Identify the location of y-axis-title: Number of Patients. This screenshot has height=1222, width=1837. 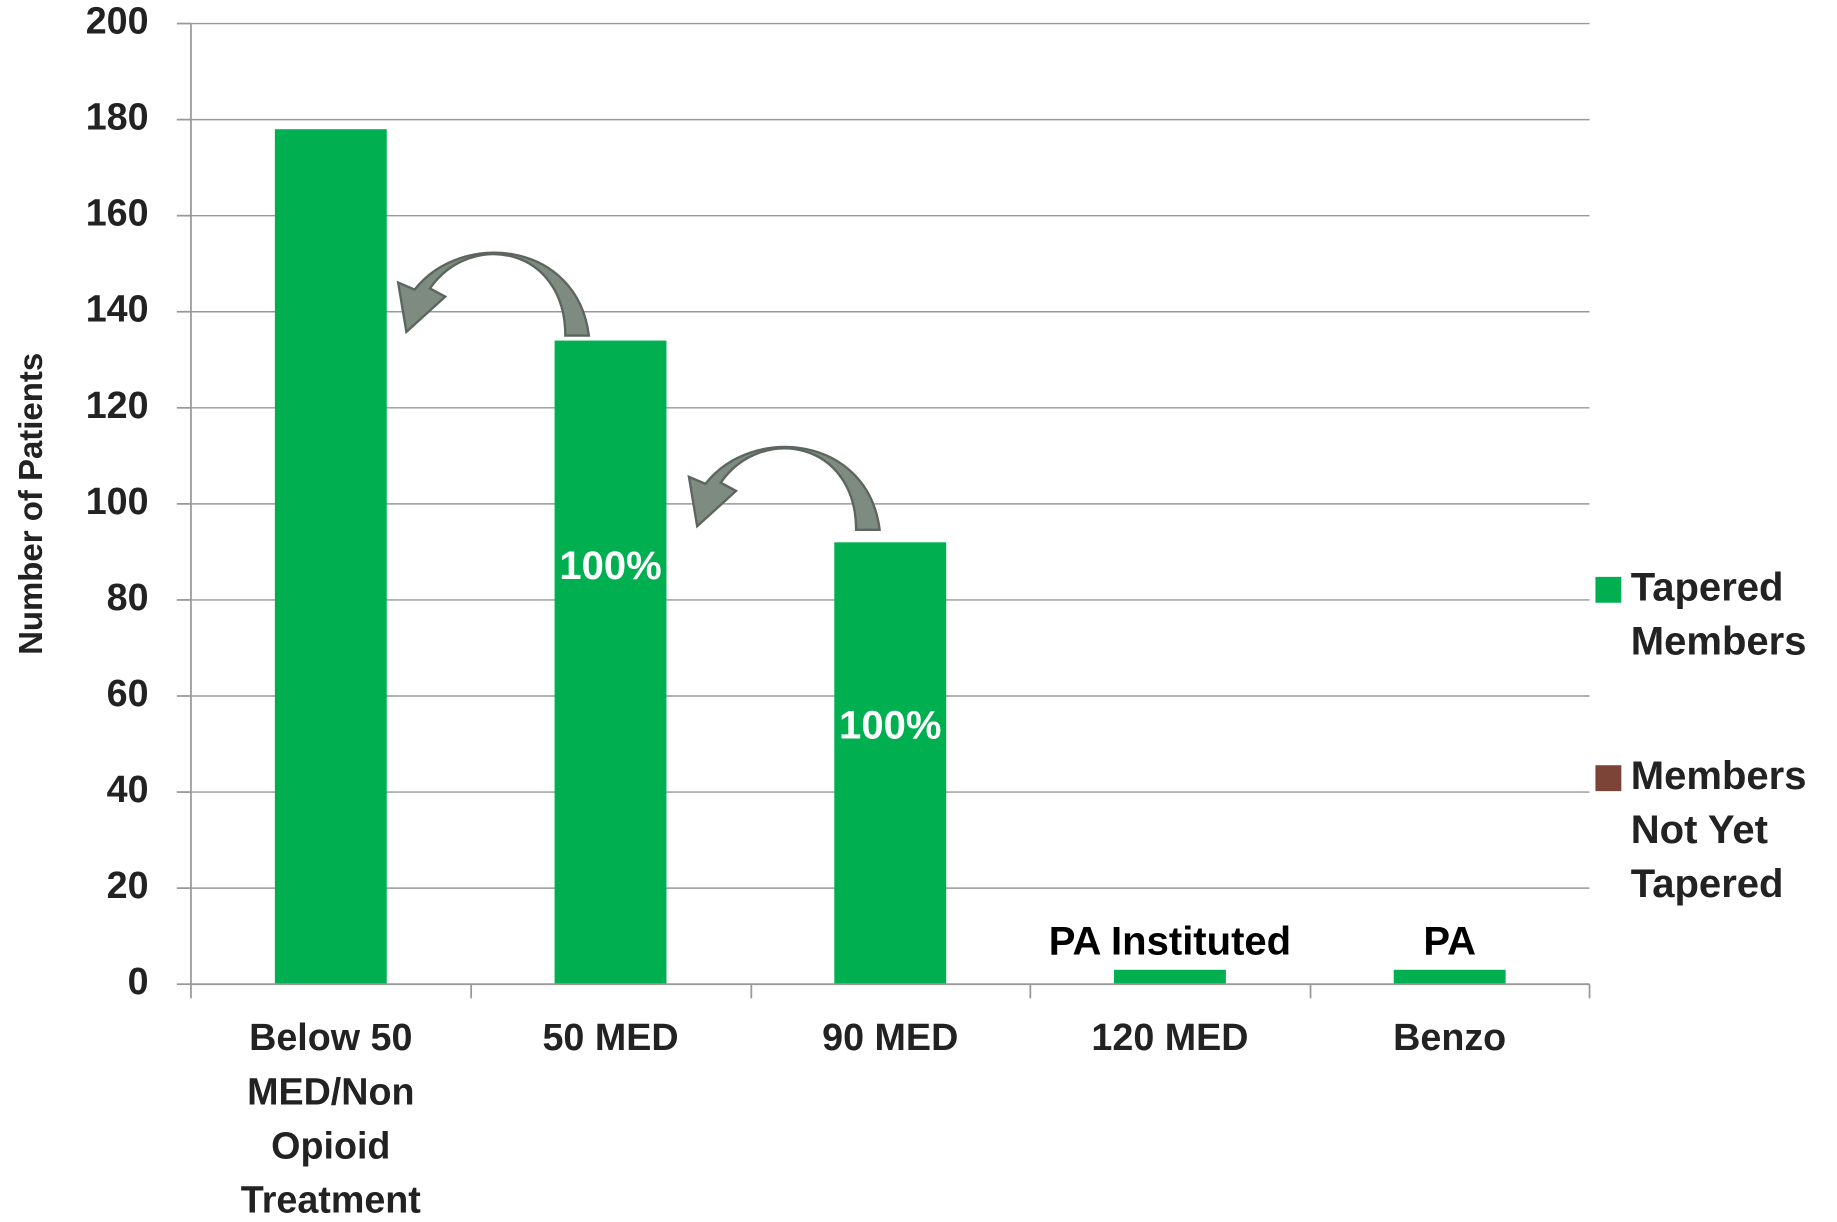
(30, 504).